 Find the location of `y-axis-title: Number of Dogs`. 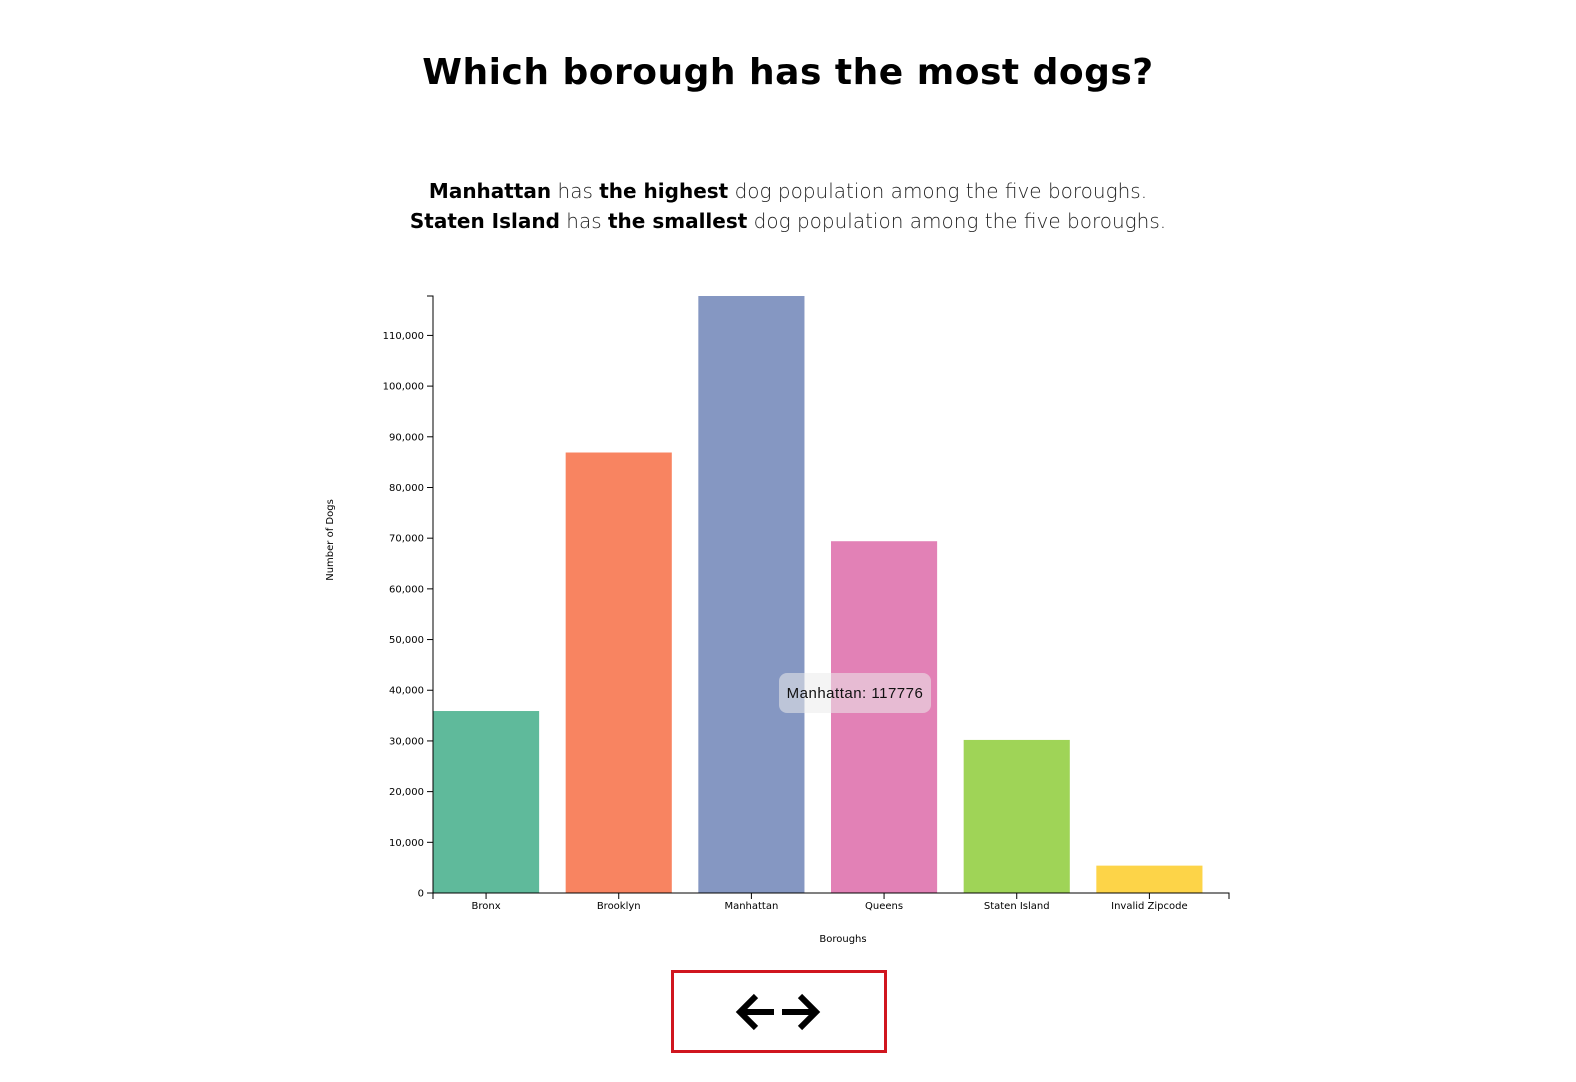

y-axis-title: Number of Dogs is located at coordinates (330, 540).